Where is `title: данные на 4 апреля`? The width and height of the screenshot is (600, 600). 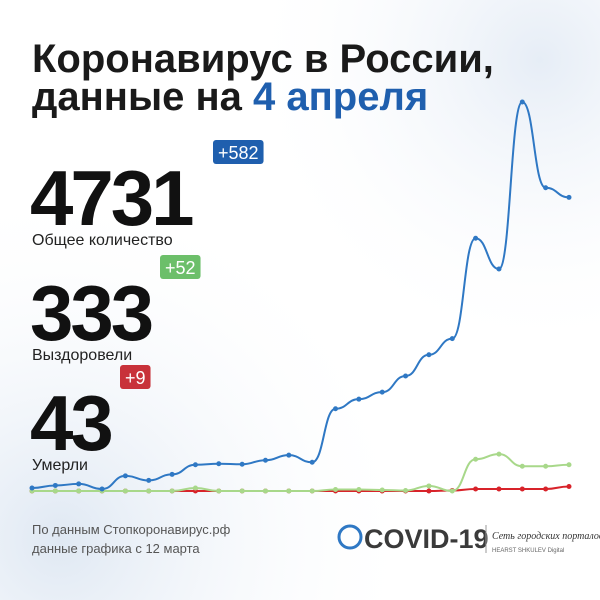
title: данные на 4 апреля is located at coordinates (230, 97).